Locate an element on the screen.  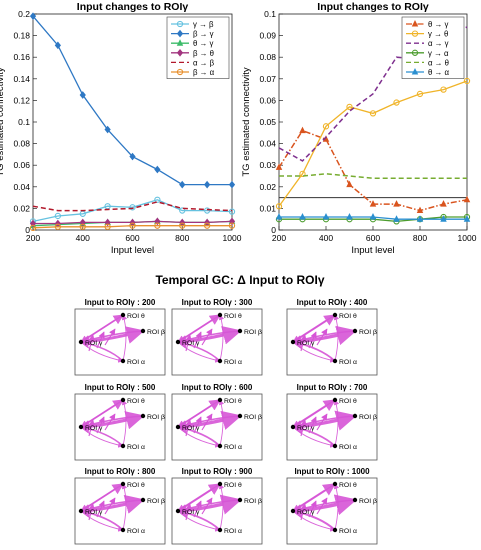
left-legend-label-0: γ → β is located at coordinates (203, 24).